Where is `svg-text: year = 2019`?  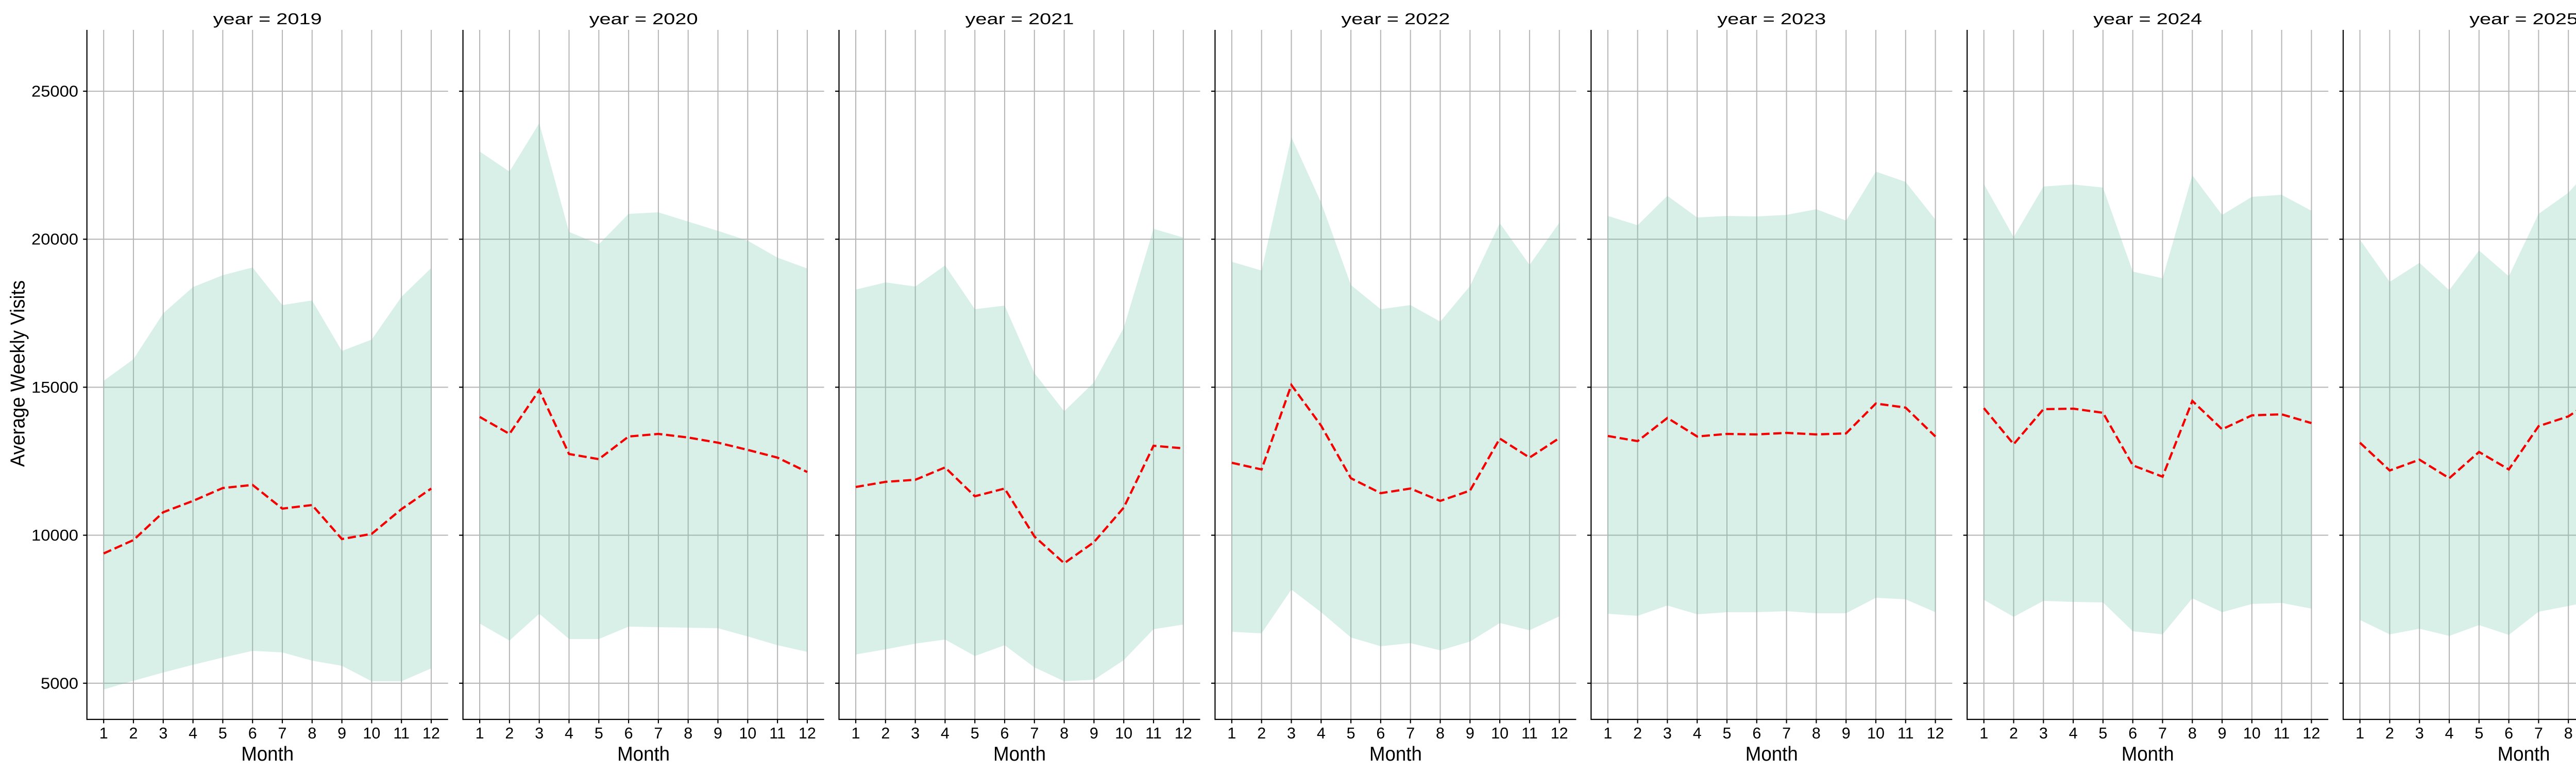 svg-text: year = 2019 is located at coordinates (267, 19).